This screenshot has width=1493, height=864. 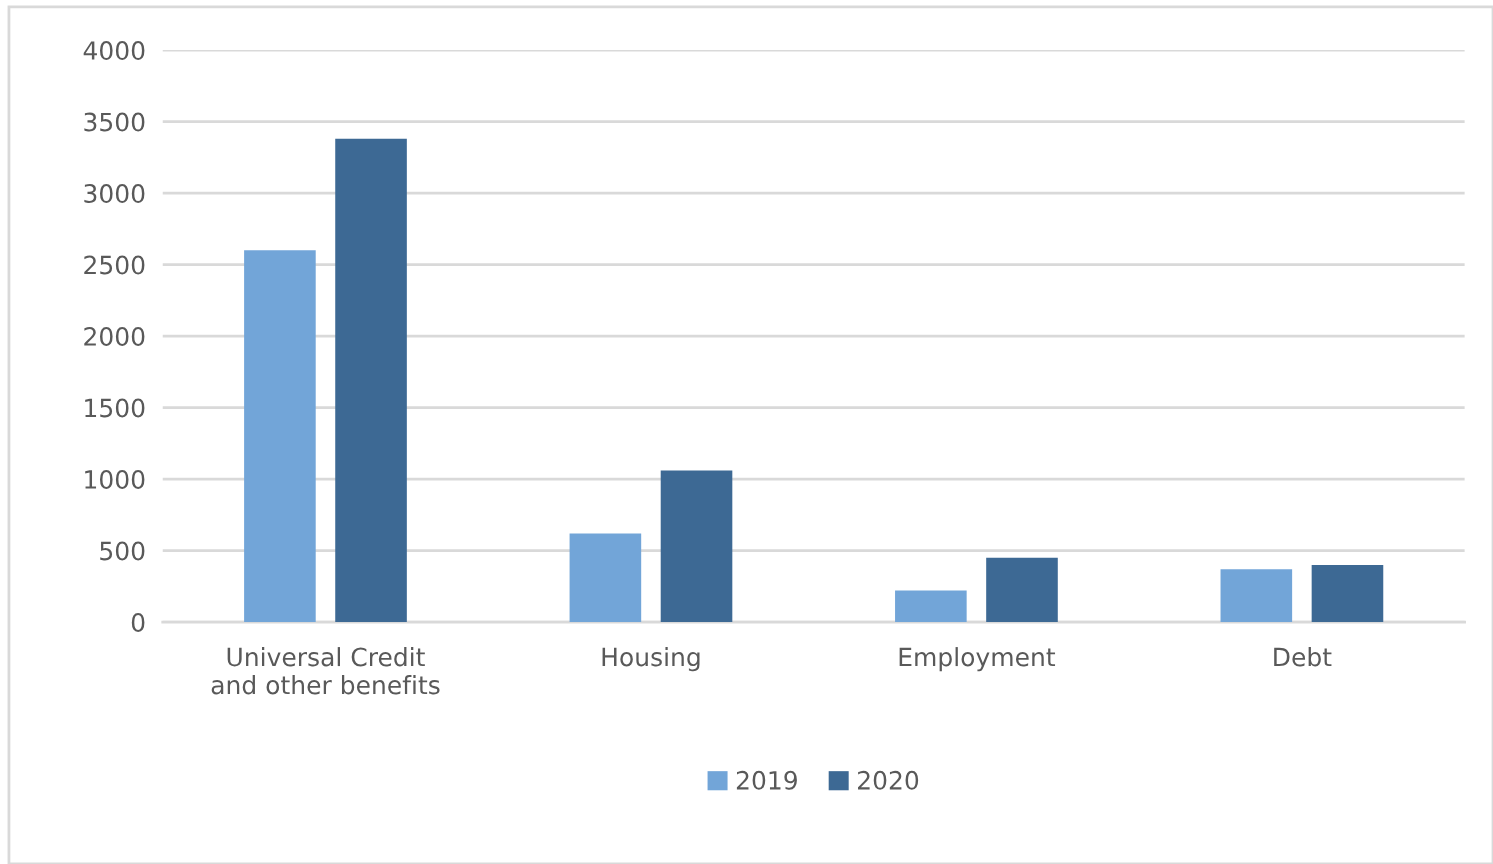 What do you see at coordinates (888, 780) in the screenshot?
I see `legend-label: 2020` at bounding box center [888, 780].